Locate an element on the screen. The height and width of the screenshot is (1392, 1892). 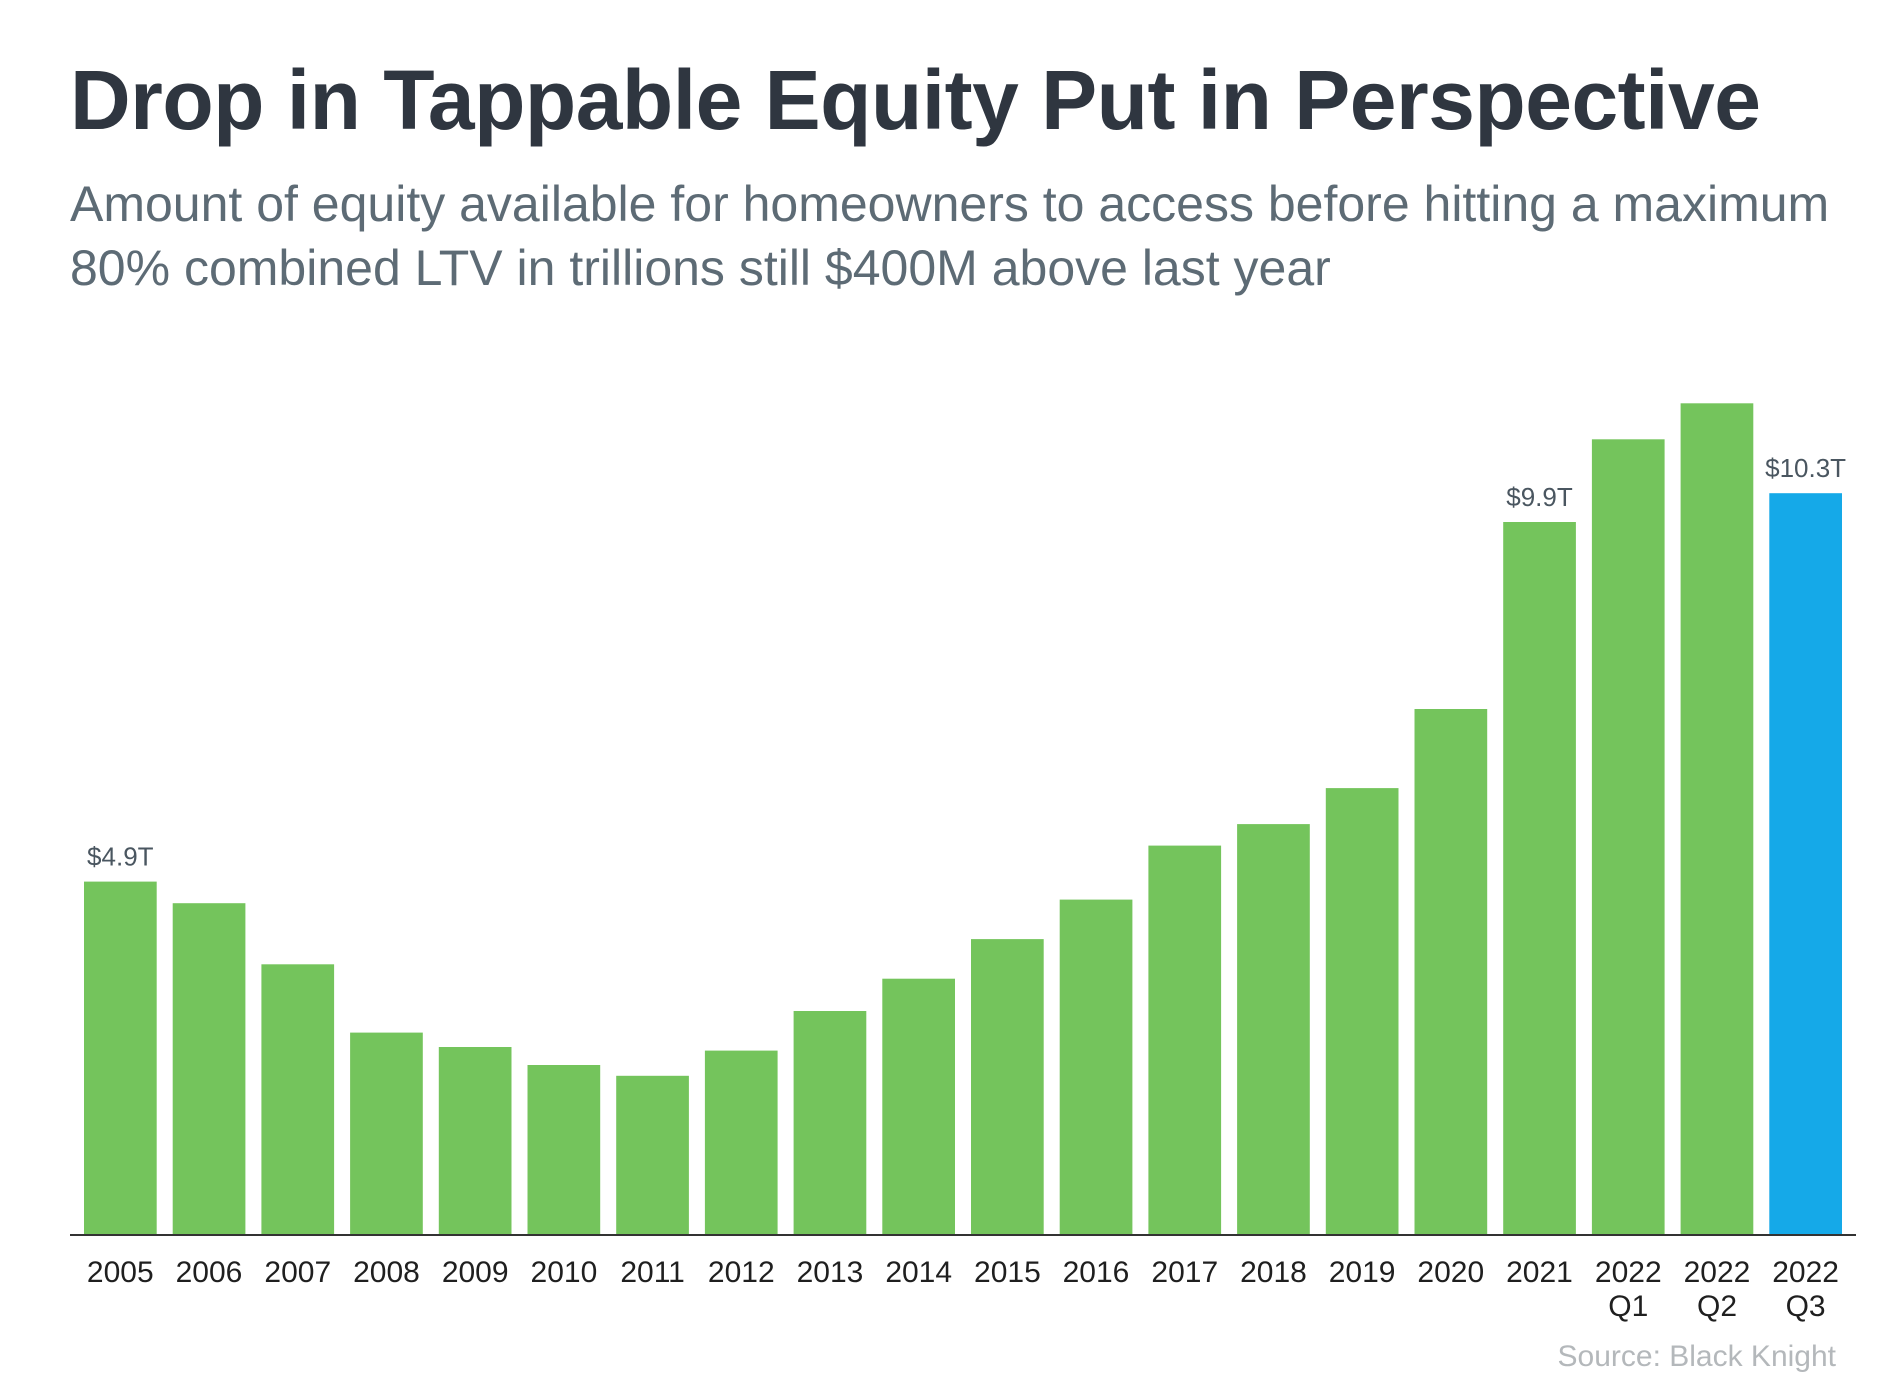
bar-2017 is located at coordinates (1185, 1039).